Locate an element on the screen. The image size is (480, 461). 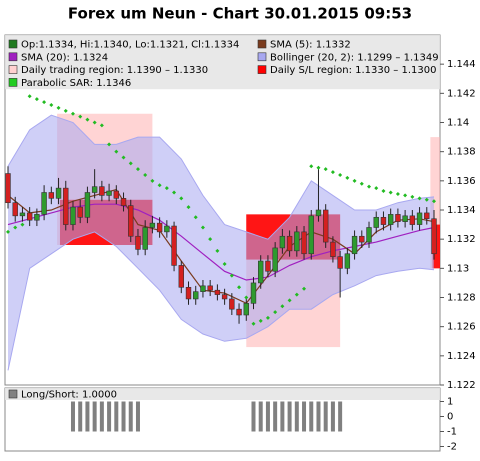
legend-label: SMA (5): 1.1332 is located at coordinates (310, 45).